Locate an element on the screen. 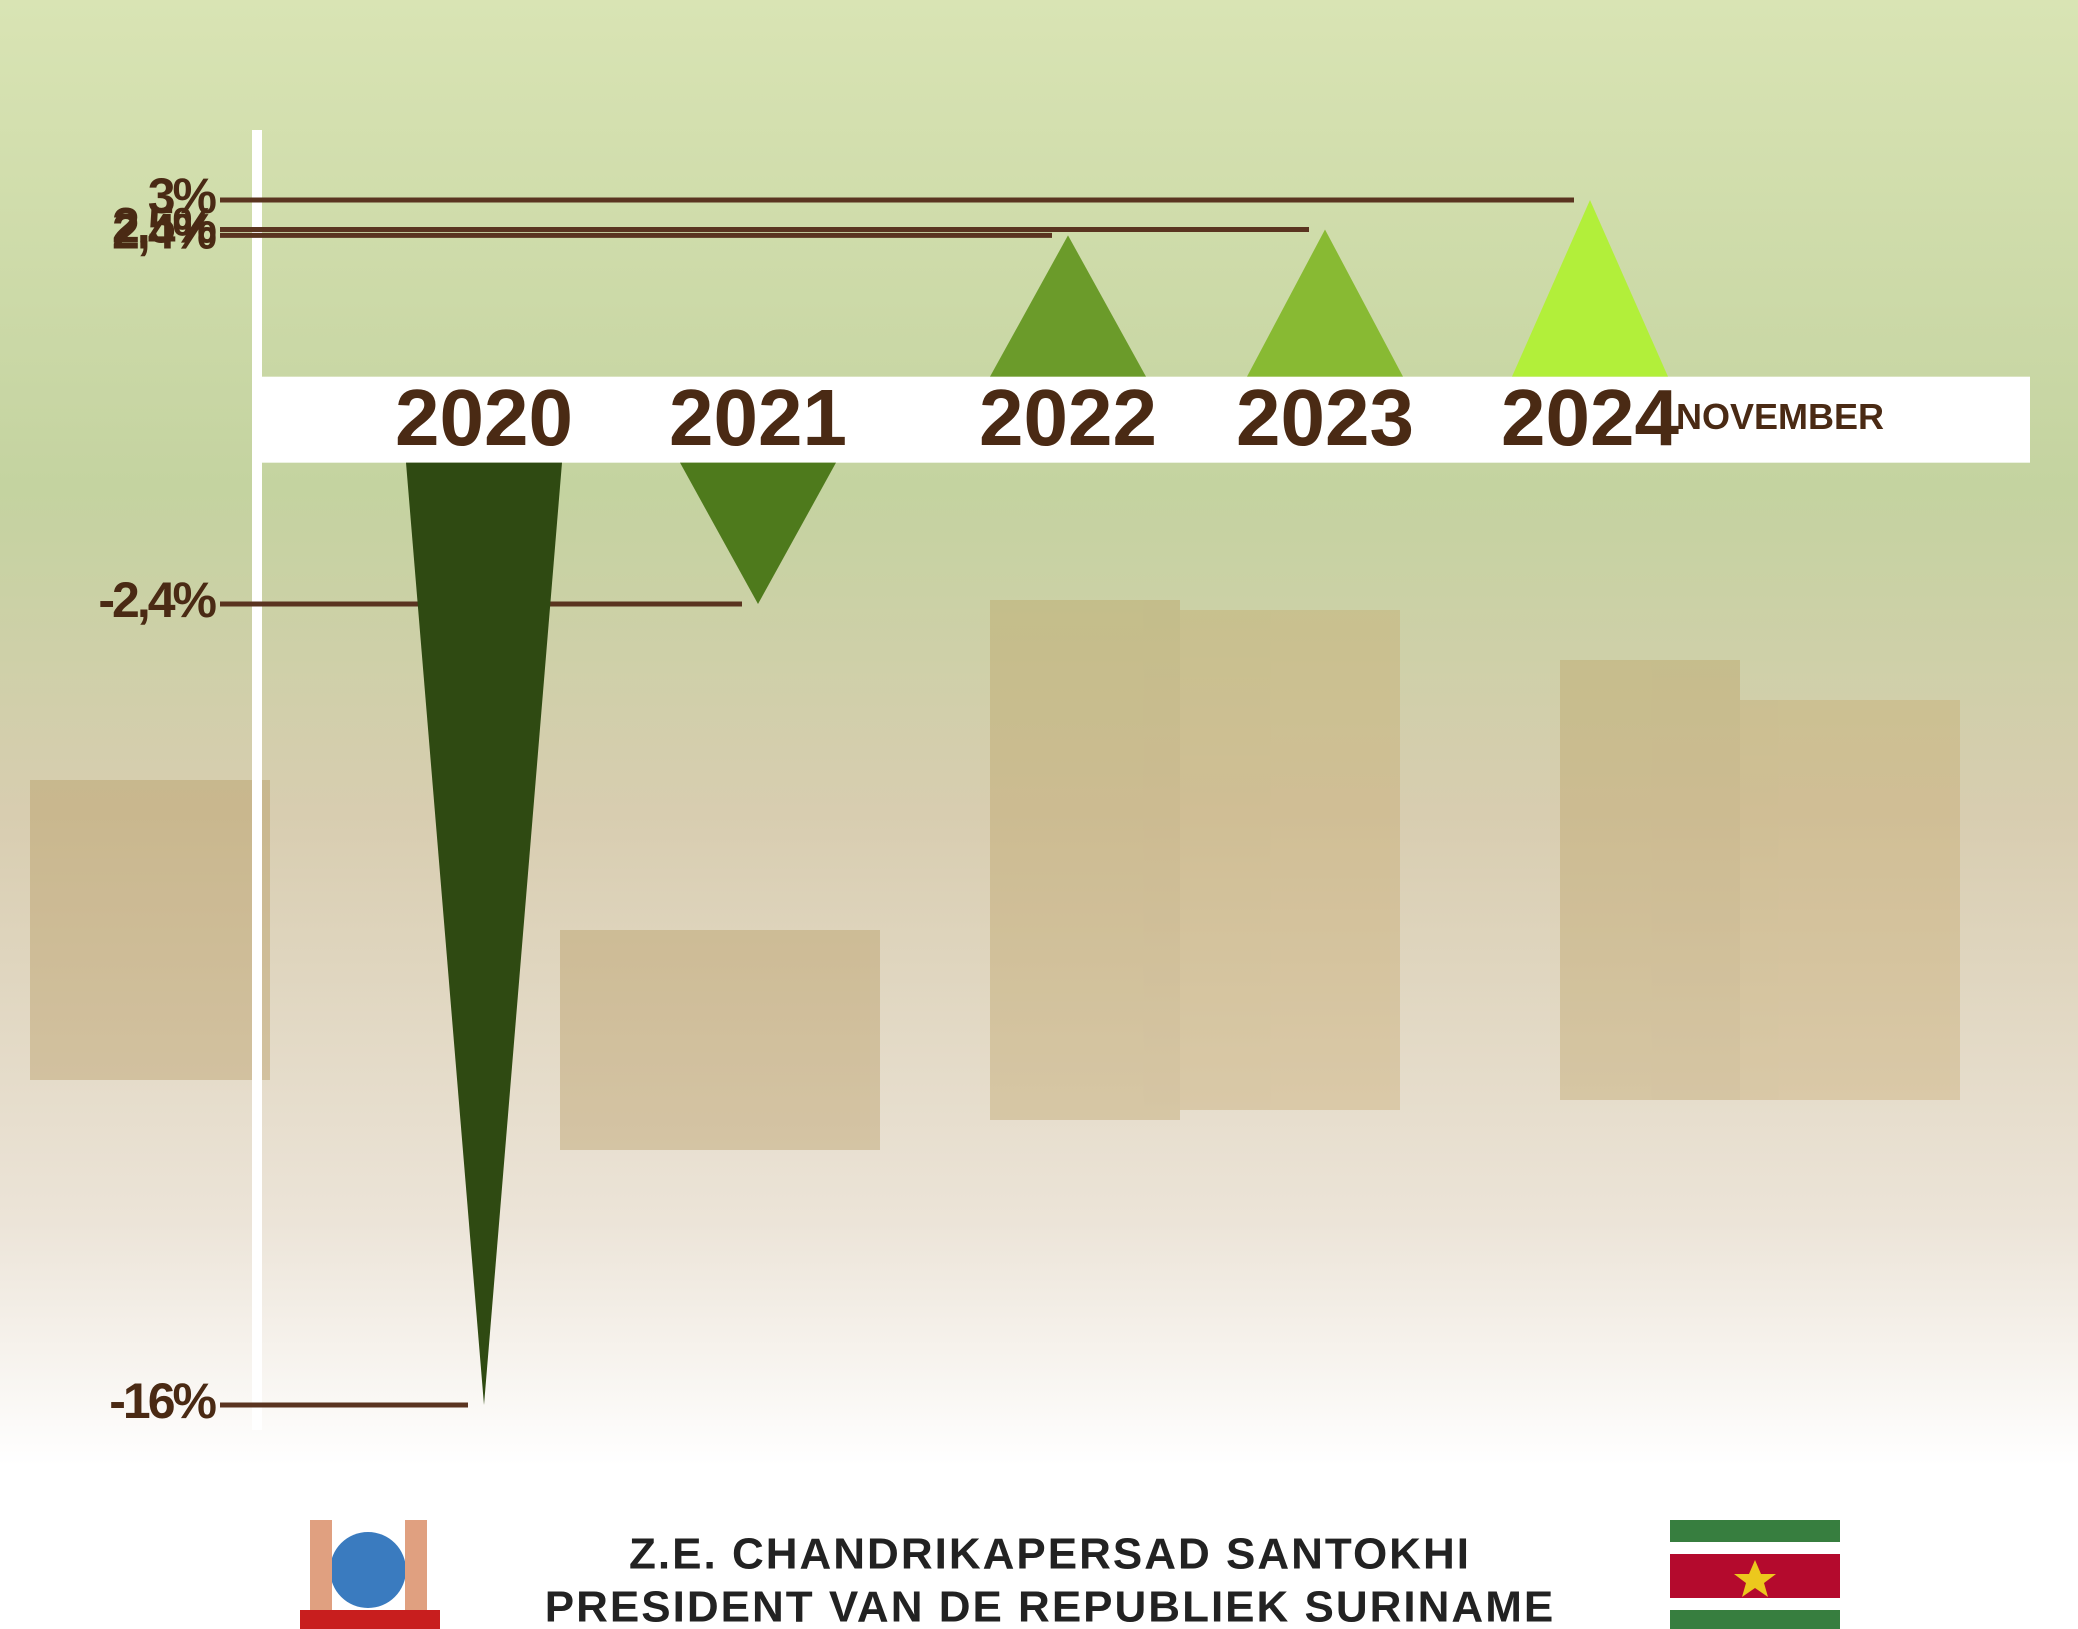  x-tick-label: 2023 is located at coordinates (1325, 417).